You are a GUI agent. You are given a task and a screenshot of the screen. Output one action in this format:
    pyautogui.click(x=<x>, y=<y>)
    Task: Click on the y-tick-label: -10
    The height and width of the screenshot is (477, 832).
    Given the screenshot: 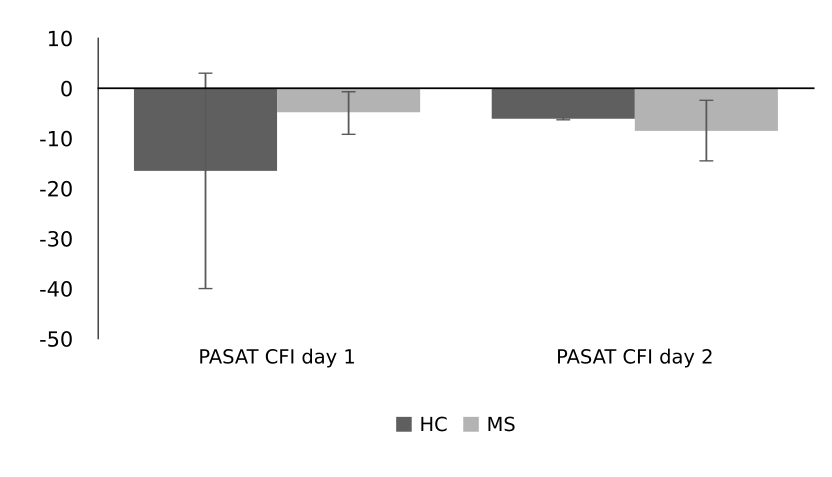 What is the action you would take?
    pyautogui.click(x=56, y=138)
    